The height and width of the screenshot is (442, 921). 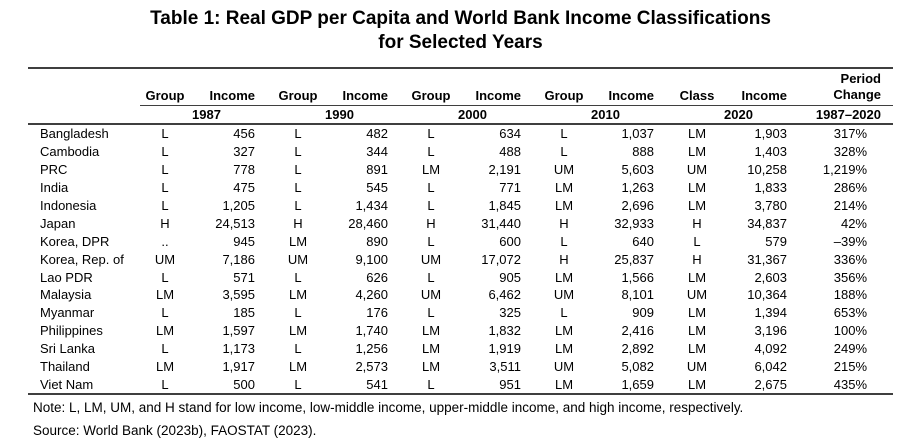 I want to click on table-row: India L 475 L 545 L 771 LM 1,263 LM 1,833 286%, so click(x=460, y=188).